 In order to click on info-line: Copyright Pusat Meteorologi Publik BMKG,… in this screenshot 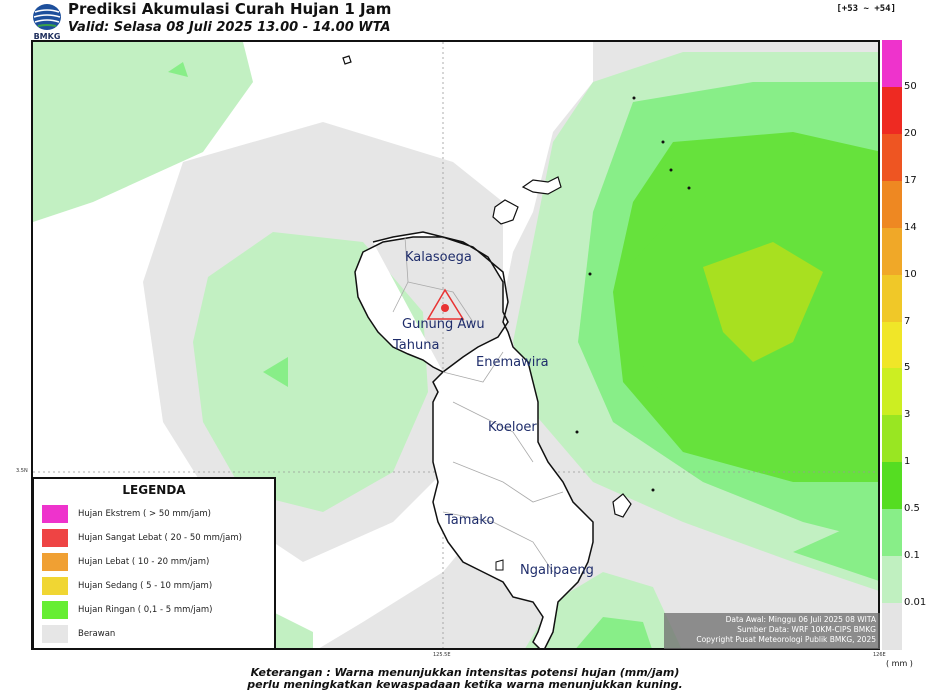, I will do `click(786, 639)`.